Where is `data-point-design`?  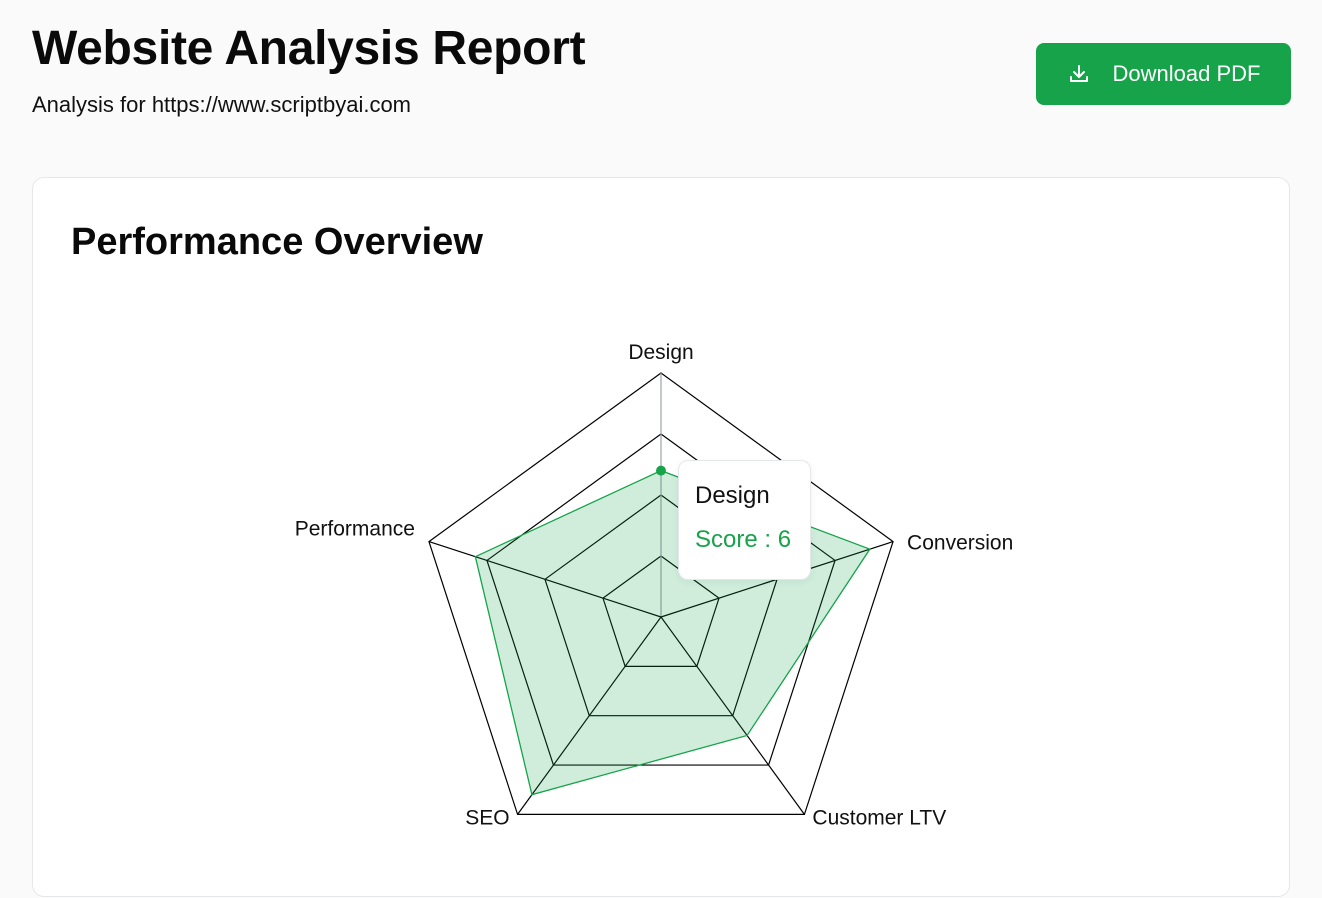 data-point-design is located at coordinates (661, 470).